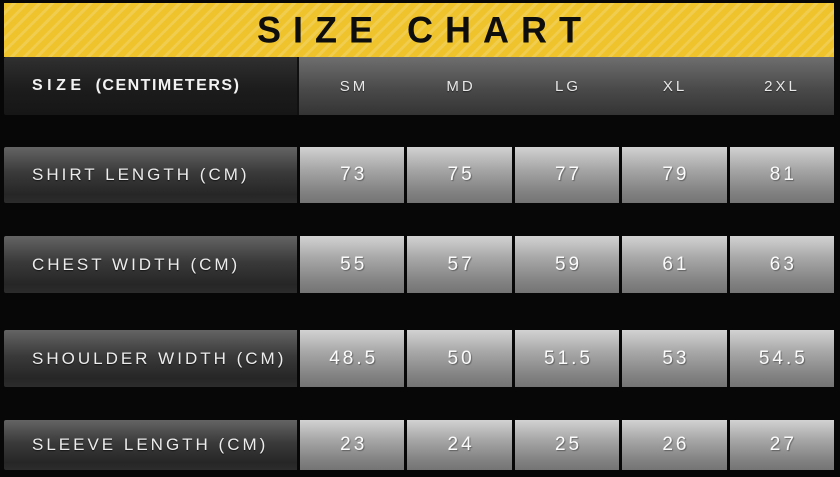 The width and height of the screenshot is (840, 477). I want to click on value-cell: 27, so click(782, 445).